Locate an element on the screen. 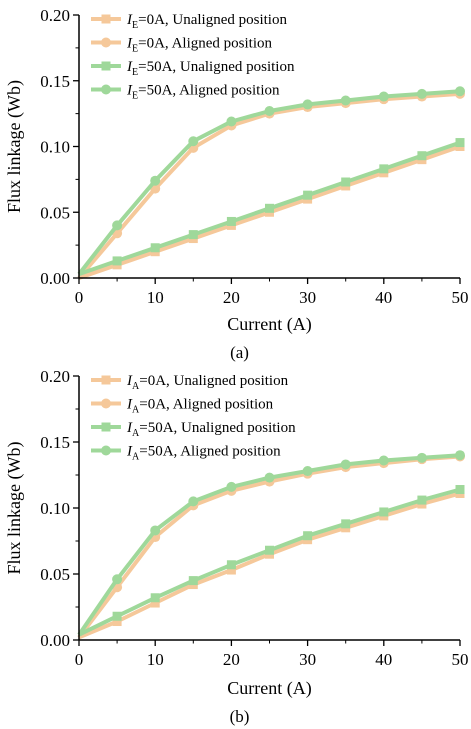  legend-label: IE=50A, Aligned position is located at coordinates (203, 92).